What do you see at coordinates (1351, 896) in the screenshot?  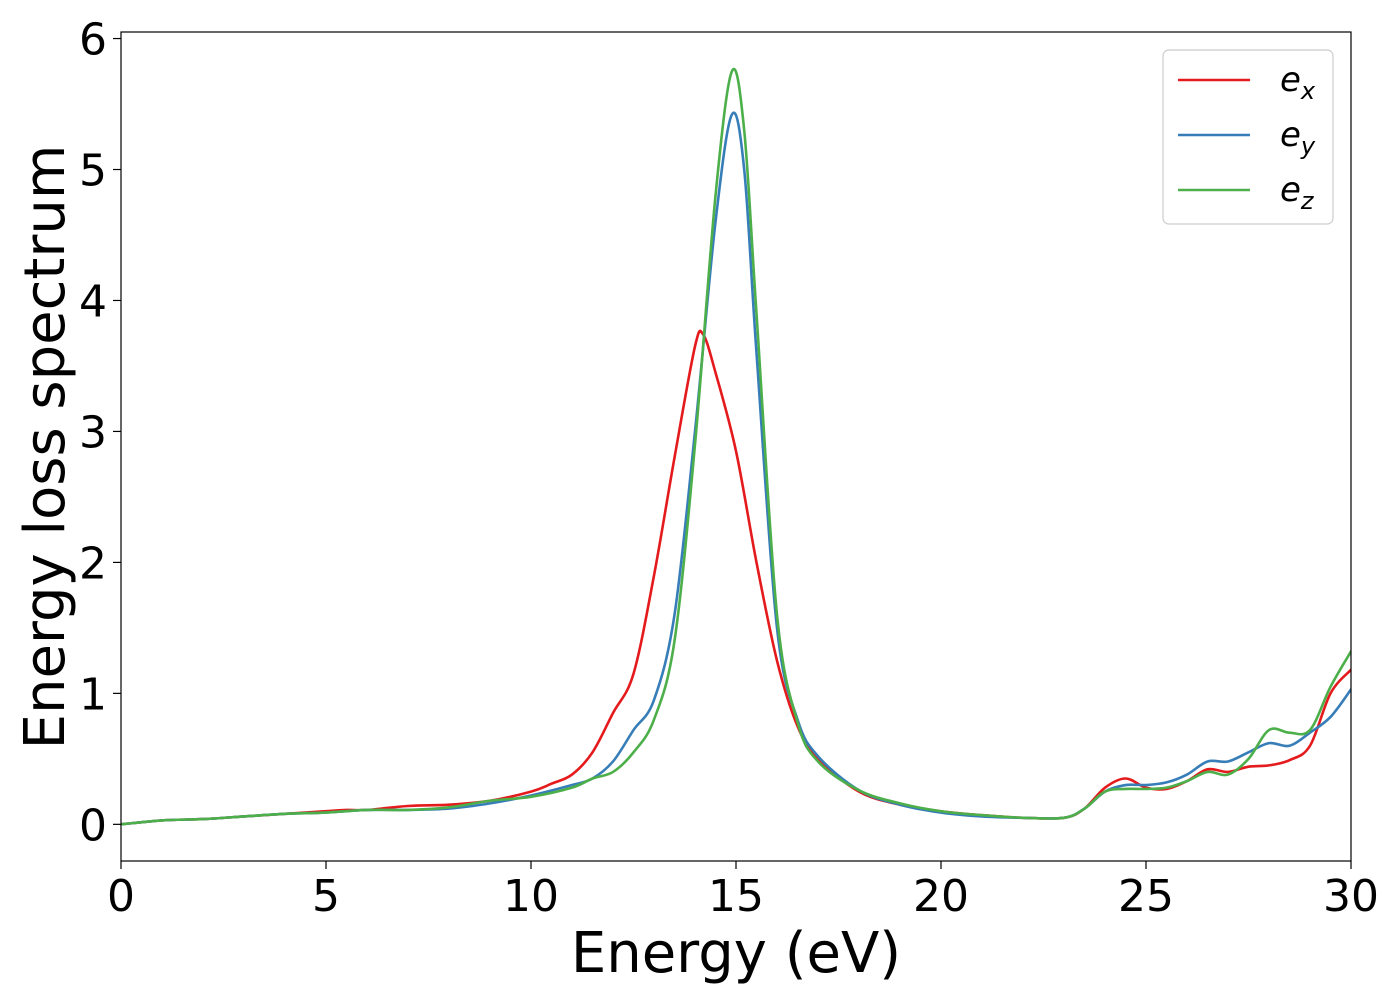 I see `x-tick-label: 30` at bounding box center [1351, 896].